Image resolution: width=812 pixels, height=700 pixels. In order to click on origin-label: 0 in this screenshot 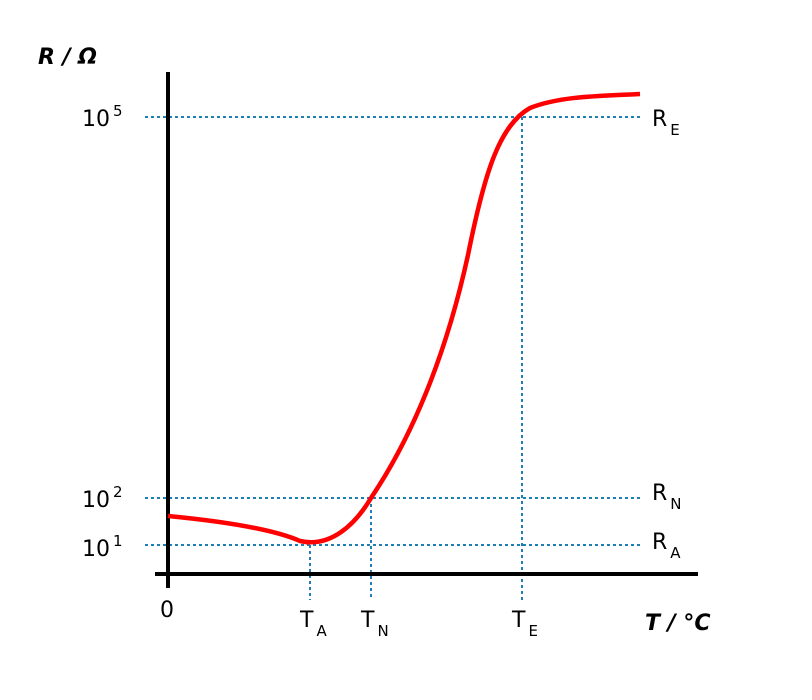, I will do `click(167, 610)`.